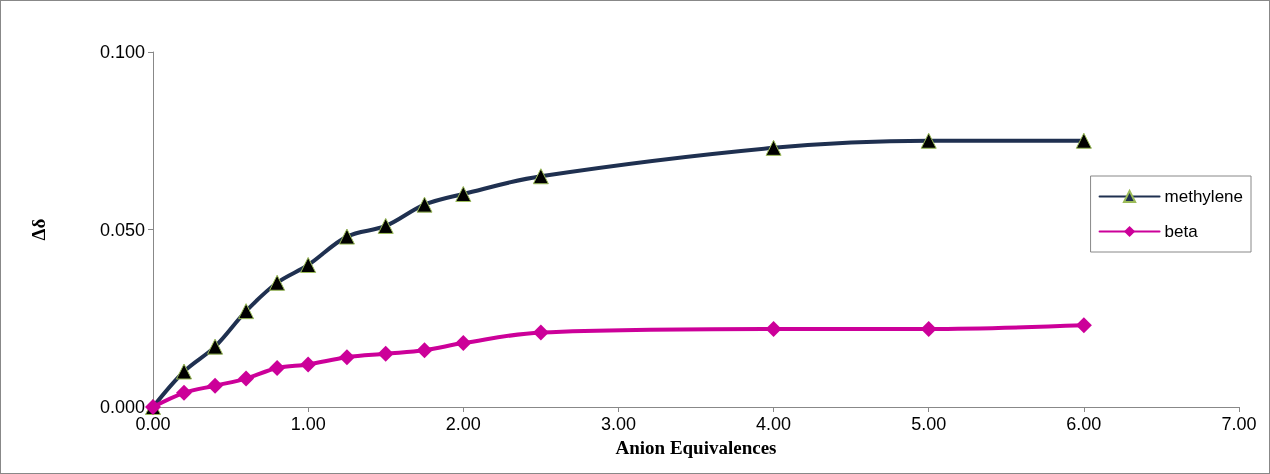 The height and width of the screenshot is (474, 1270). What do you see at coordinates (696, 447) in the screenshot?
I see `x-axis-title: Anion Equivalences` at bounding box center [696, 447].